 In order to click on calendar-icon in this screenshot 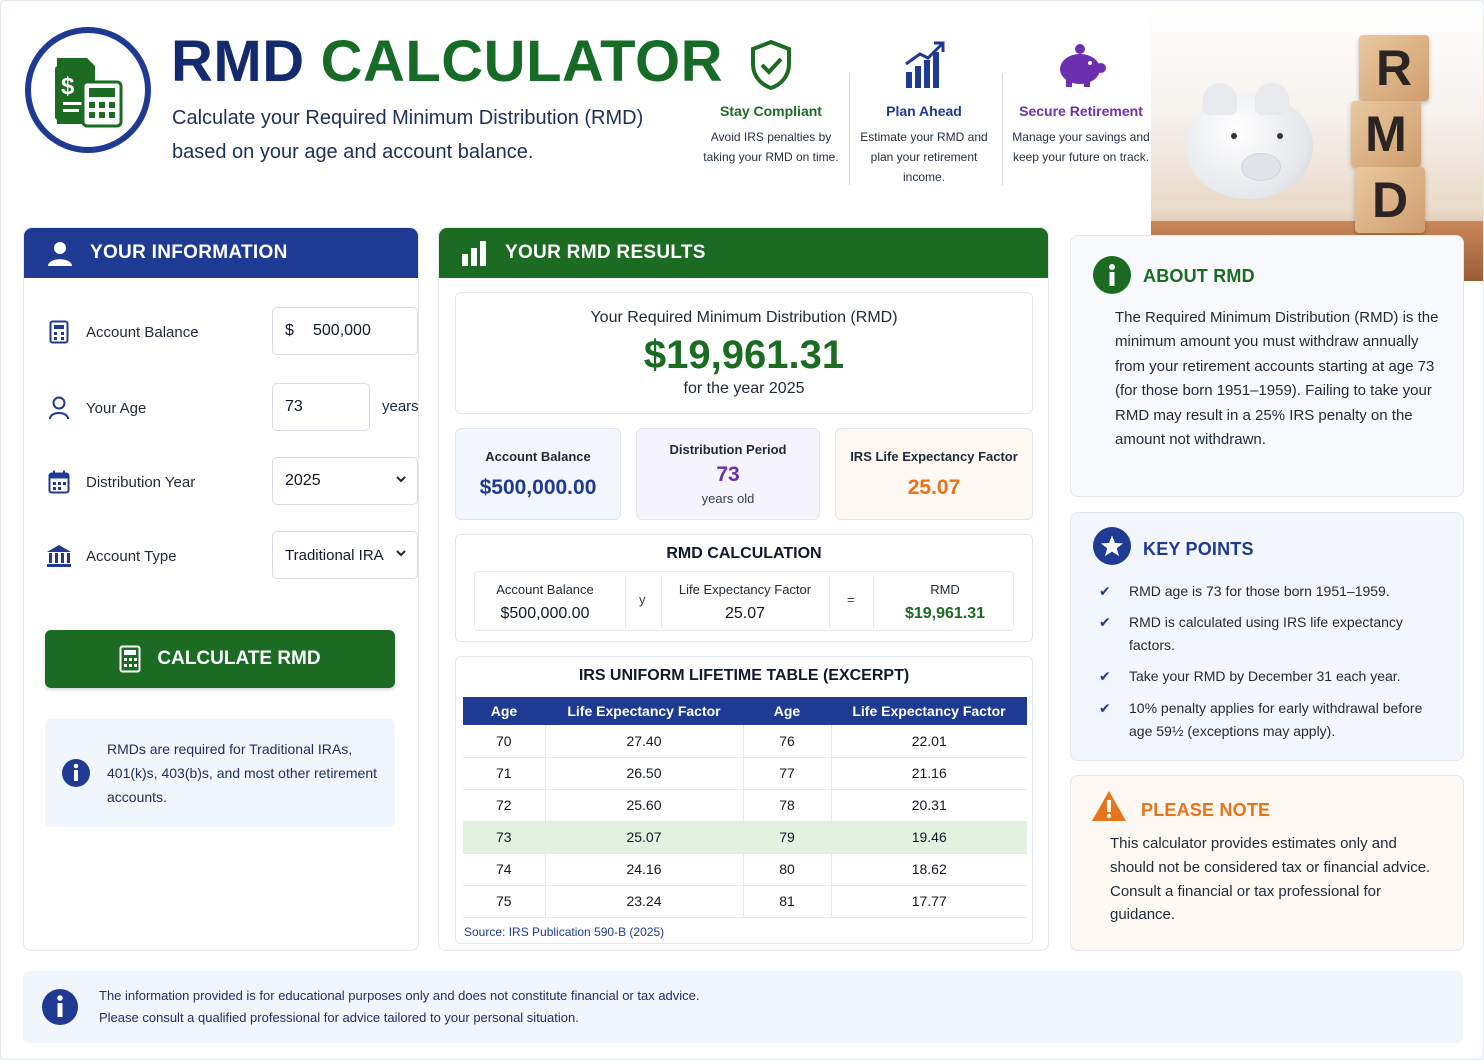, I will do `click(59, 482)`.